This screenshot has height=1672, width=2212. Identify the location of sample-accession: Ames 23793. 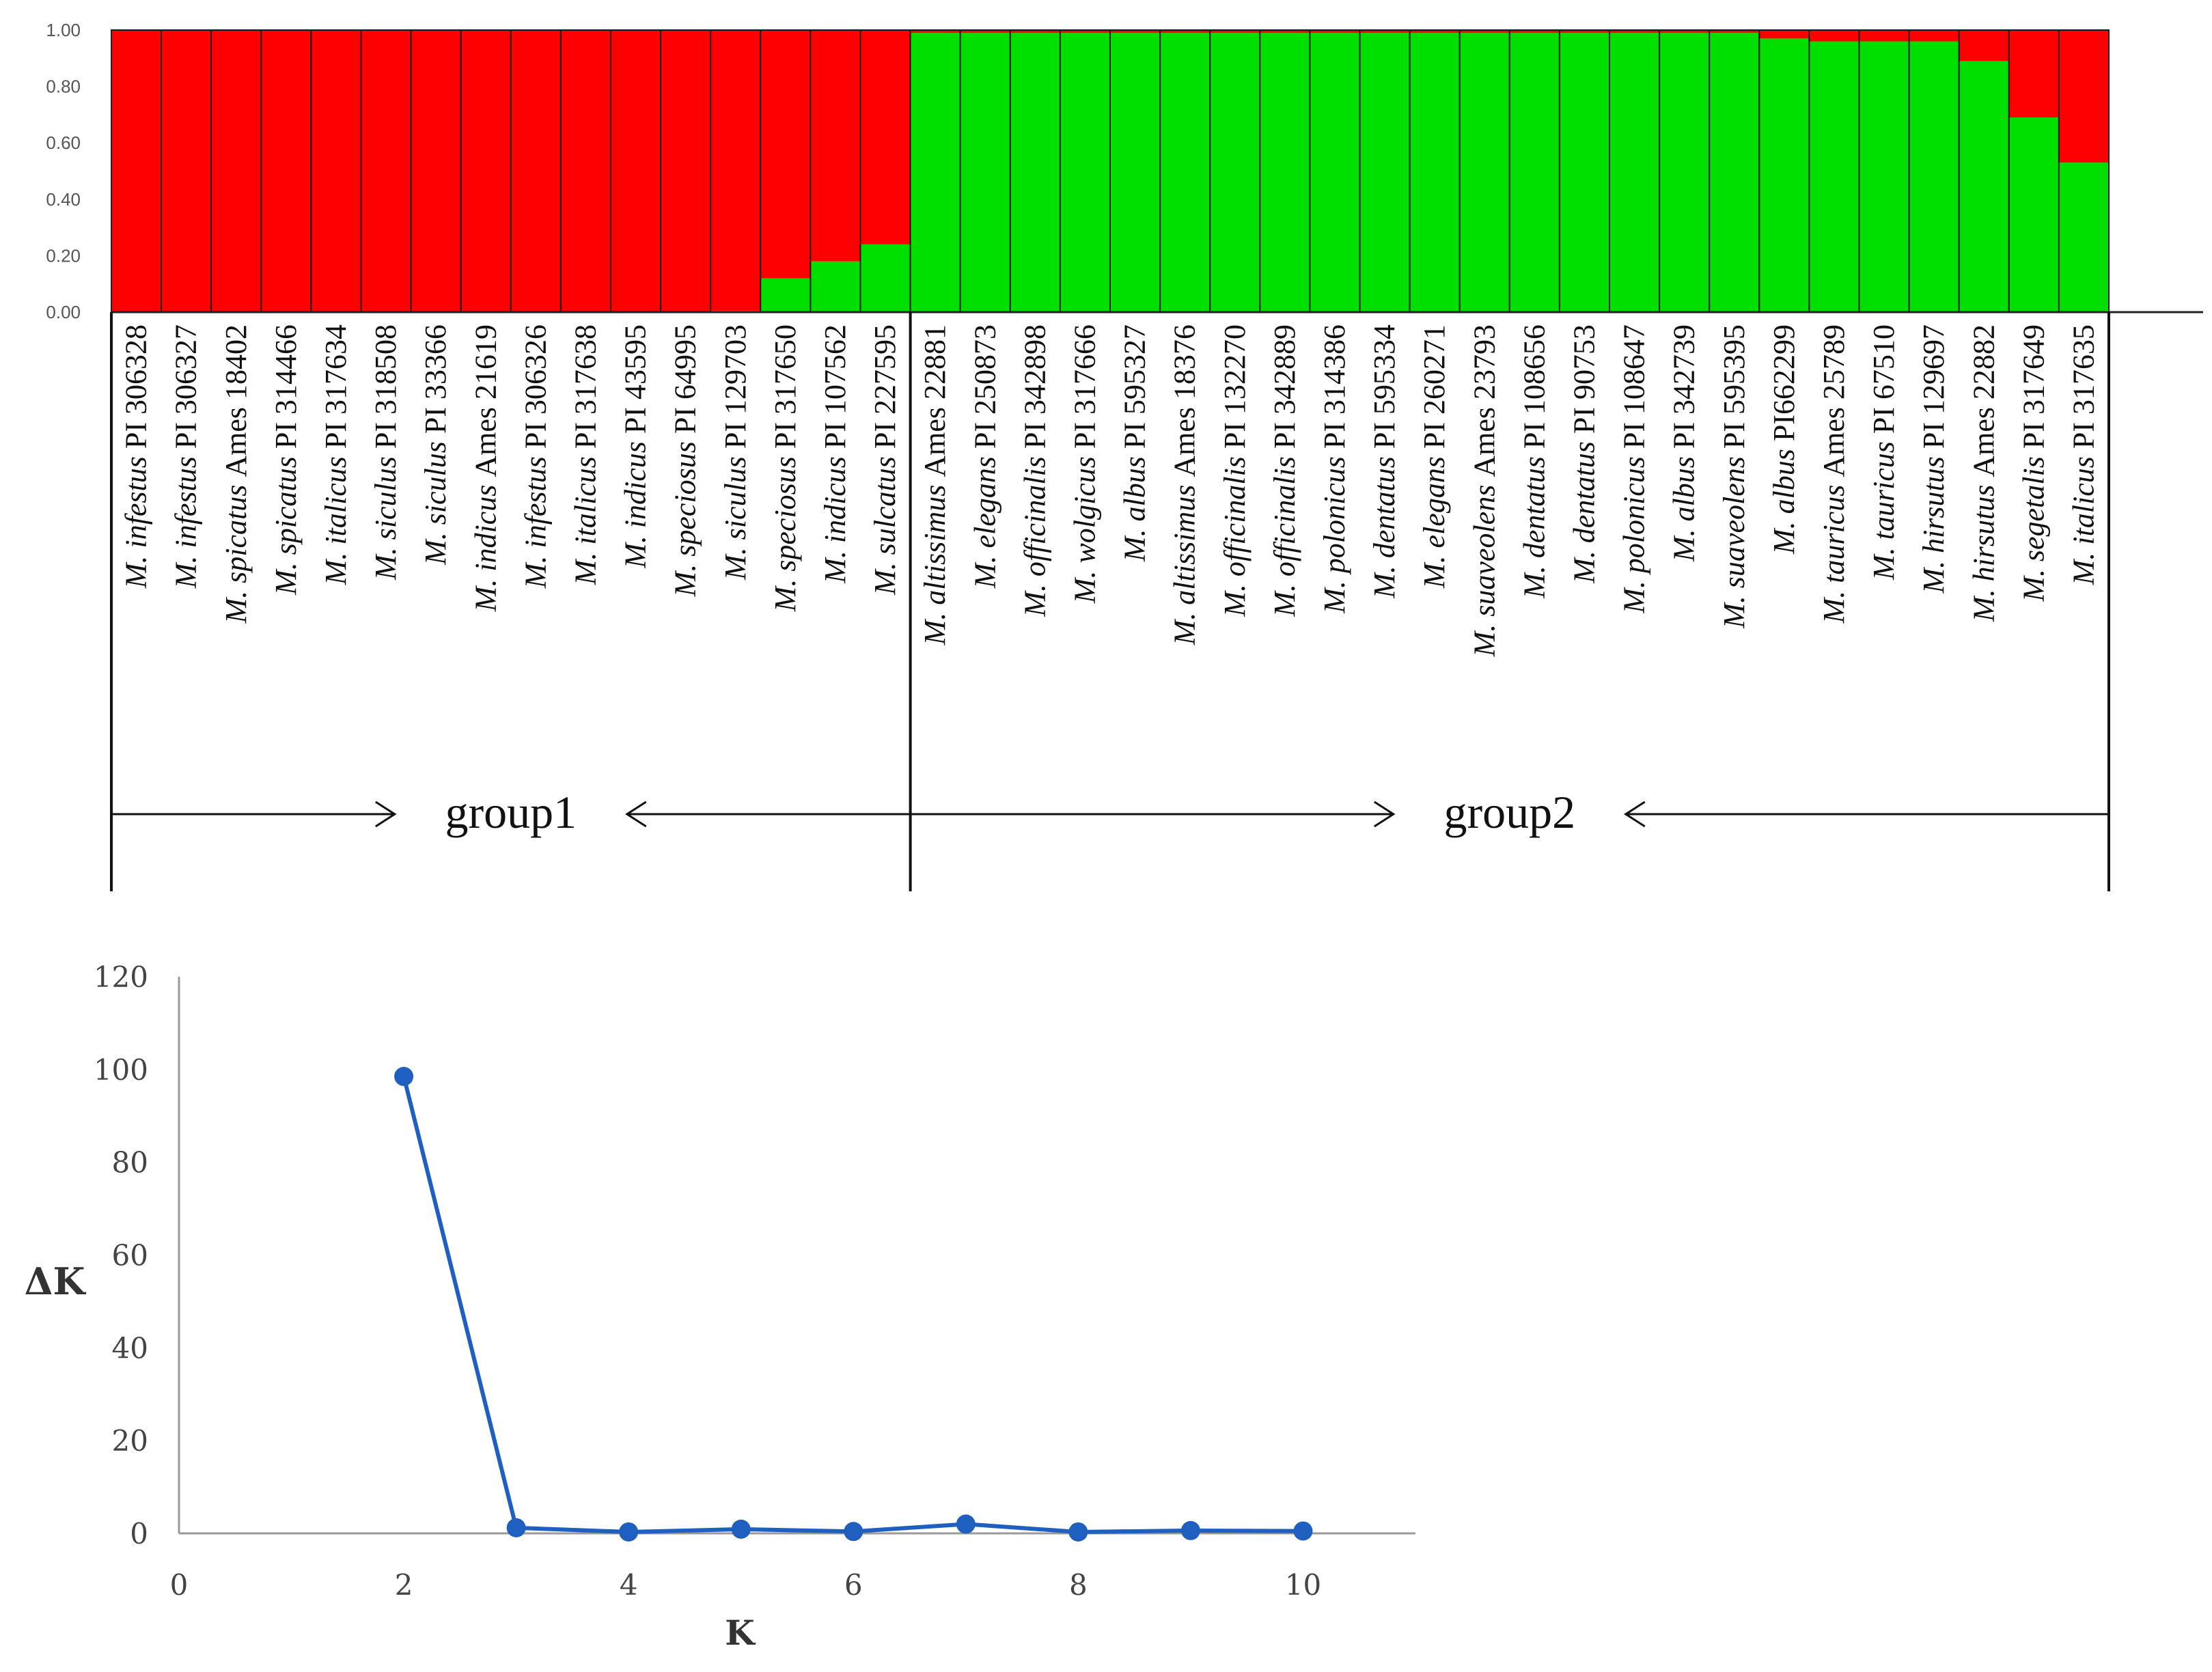
(1484, 401).